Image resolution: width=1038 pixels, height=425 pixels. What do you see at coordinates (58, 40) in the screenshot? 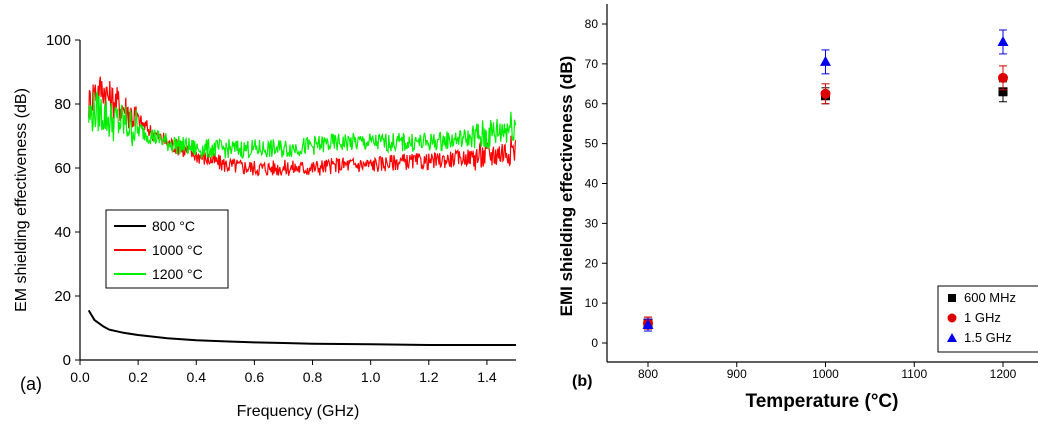
I see `chart-a-y-tick-label: 100` at bounding box center [58, 40].